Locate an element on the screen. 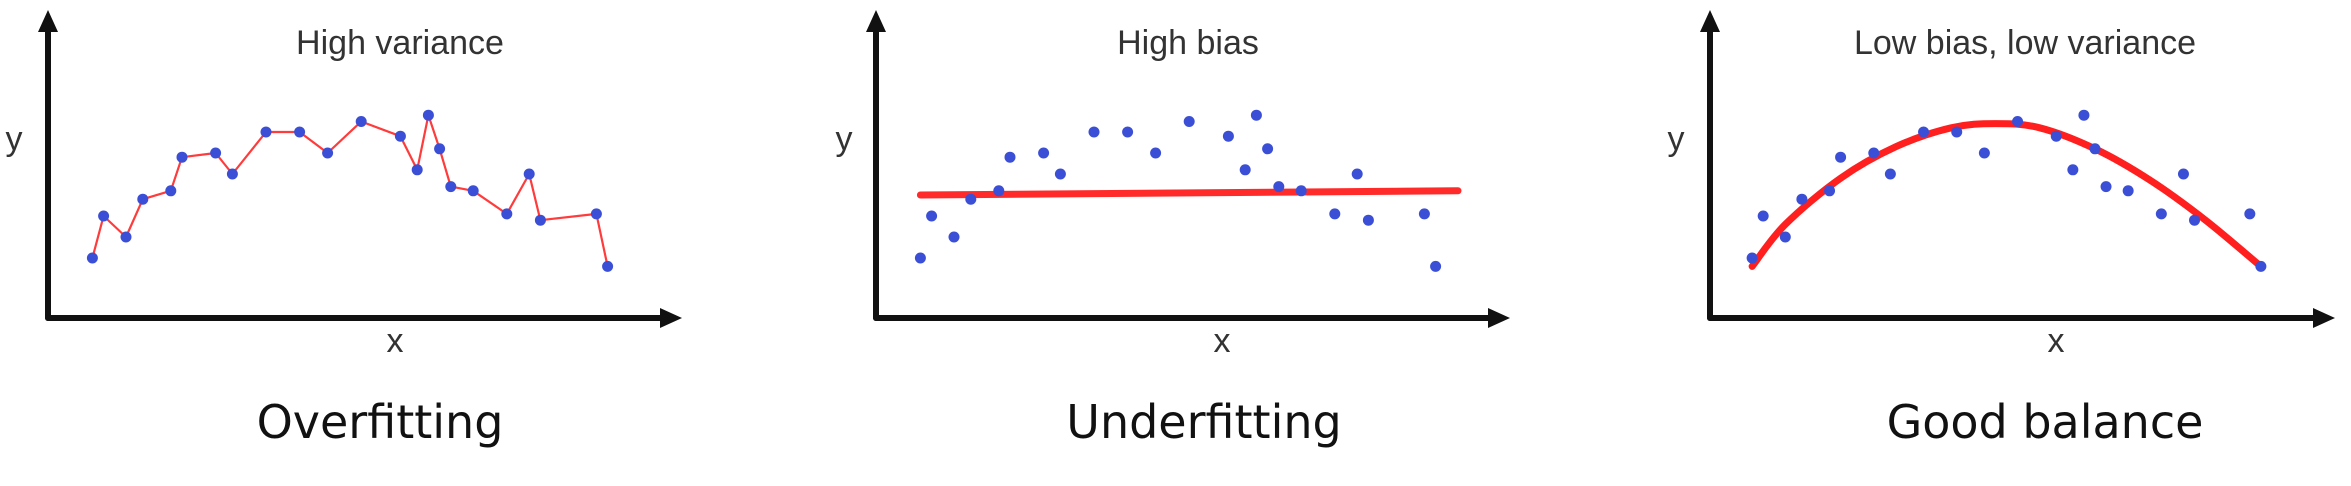 The height and width of the screenshot is (486, 2351). panel-title: High bias is located at coordinates (1188, 43).